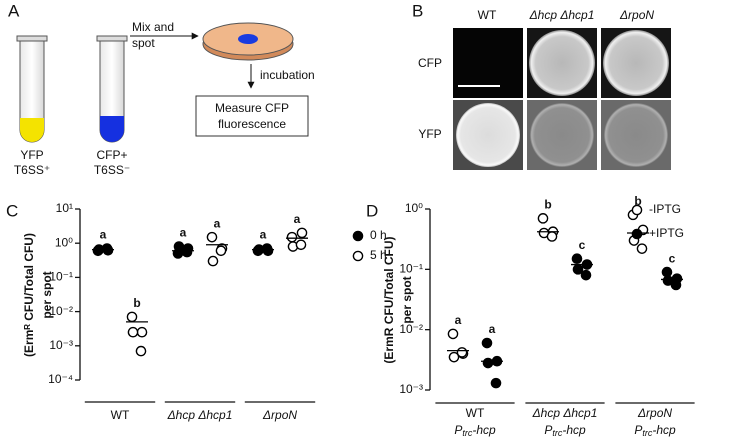 The height and width of the screenshot is (442, 750). Describe the element at coordinates (411, 269) in the screenshot. I see `y-tick-label: 10⁻¹` at that location.